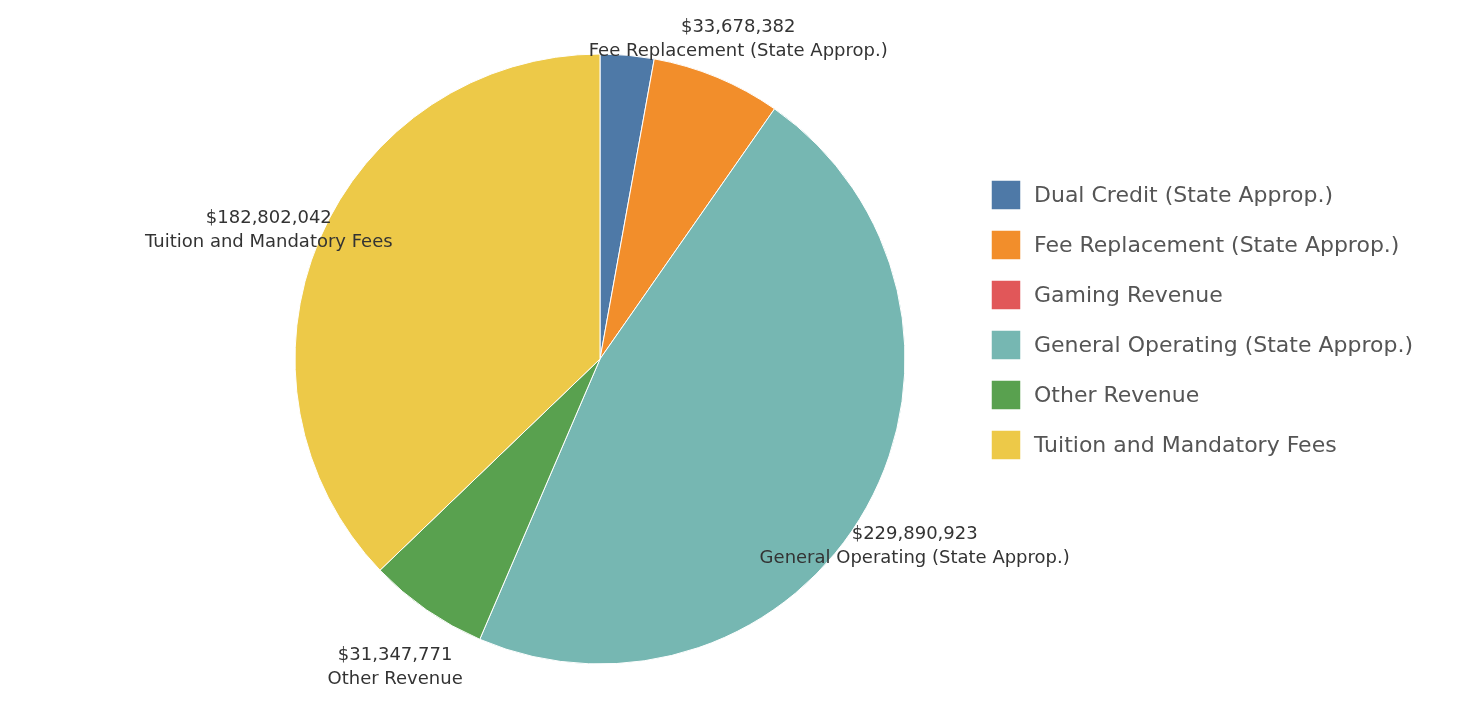  I want to click on legend-label: Fee Replacement (State Approp.), so click(1217, 244).